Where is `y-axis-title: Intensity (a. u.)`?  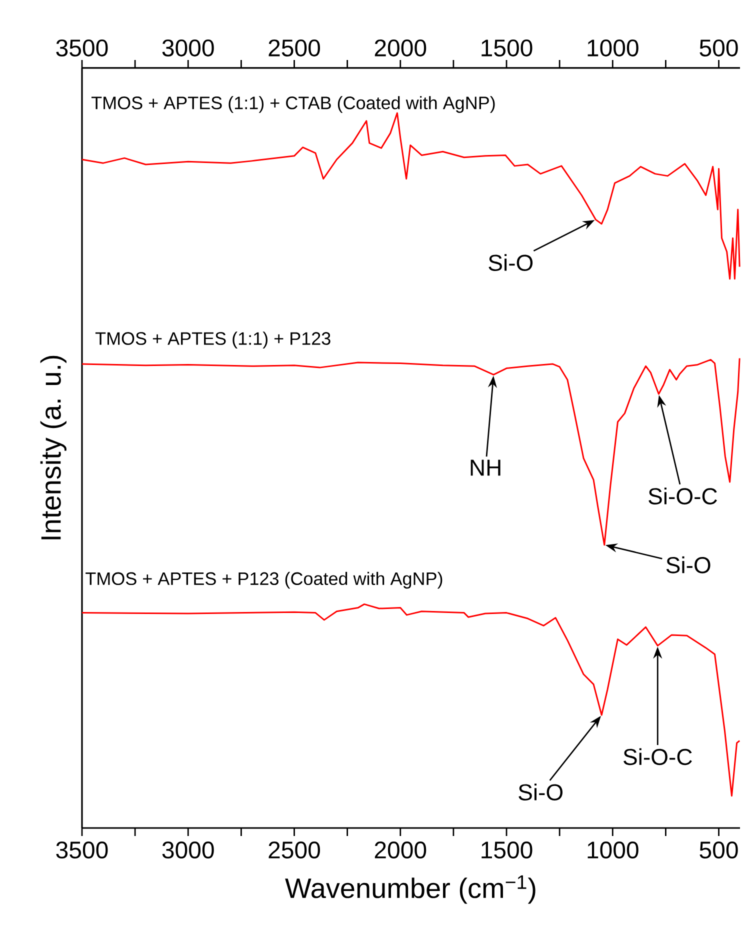
y-axis-title: Intensity (a. u.) is located at coordinates (53, 448).